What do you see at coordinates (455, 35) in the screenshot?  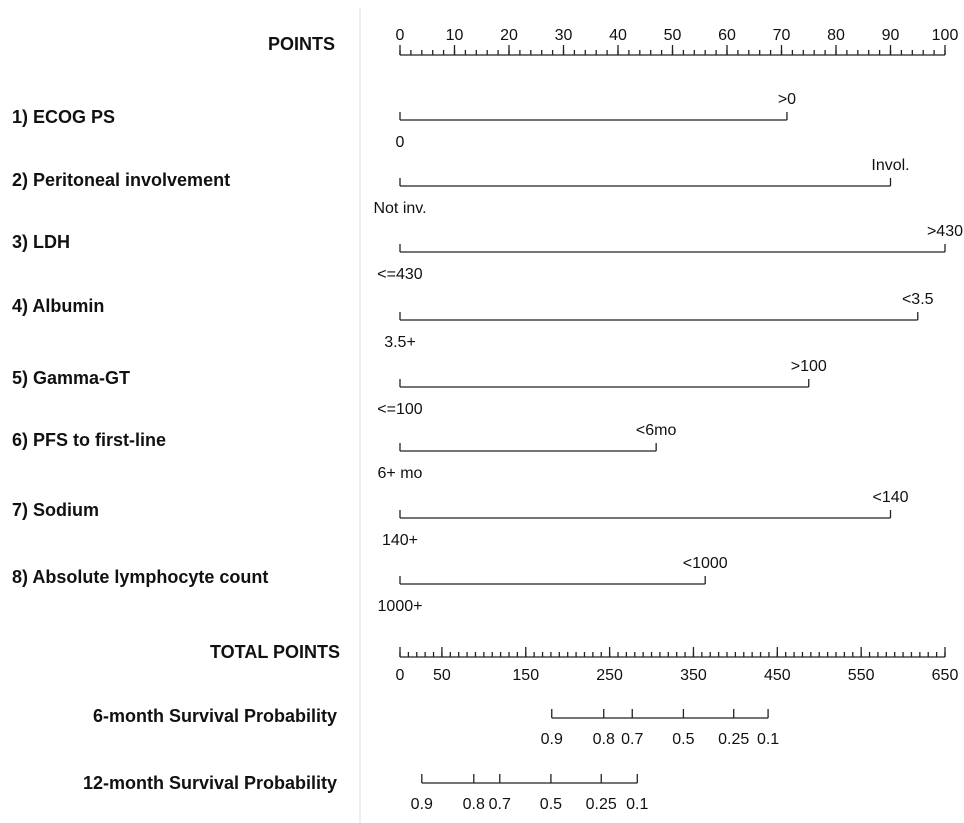 I see `tick-label: 10` at bounding box center [455, 35].